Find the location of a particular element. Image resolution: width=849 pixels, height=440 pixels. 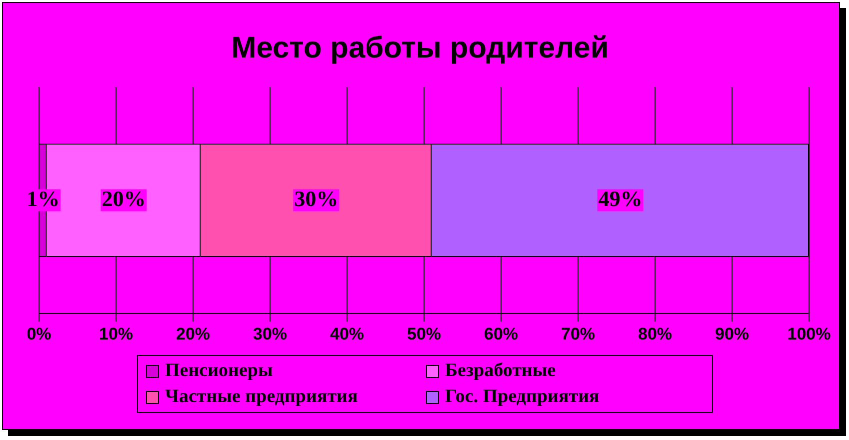

x-tick-label: 70% is located at coordinates (578, 334).